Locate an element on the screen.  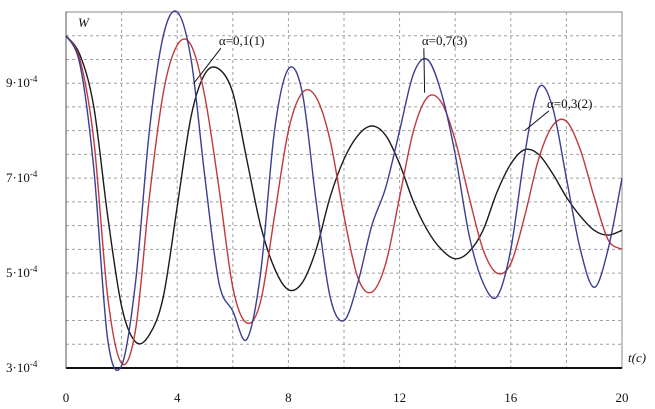
y-tick-label: 3·10⁻⁴ is located at coordinates (22, 367).